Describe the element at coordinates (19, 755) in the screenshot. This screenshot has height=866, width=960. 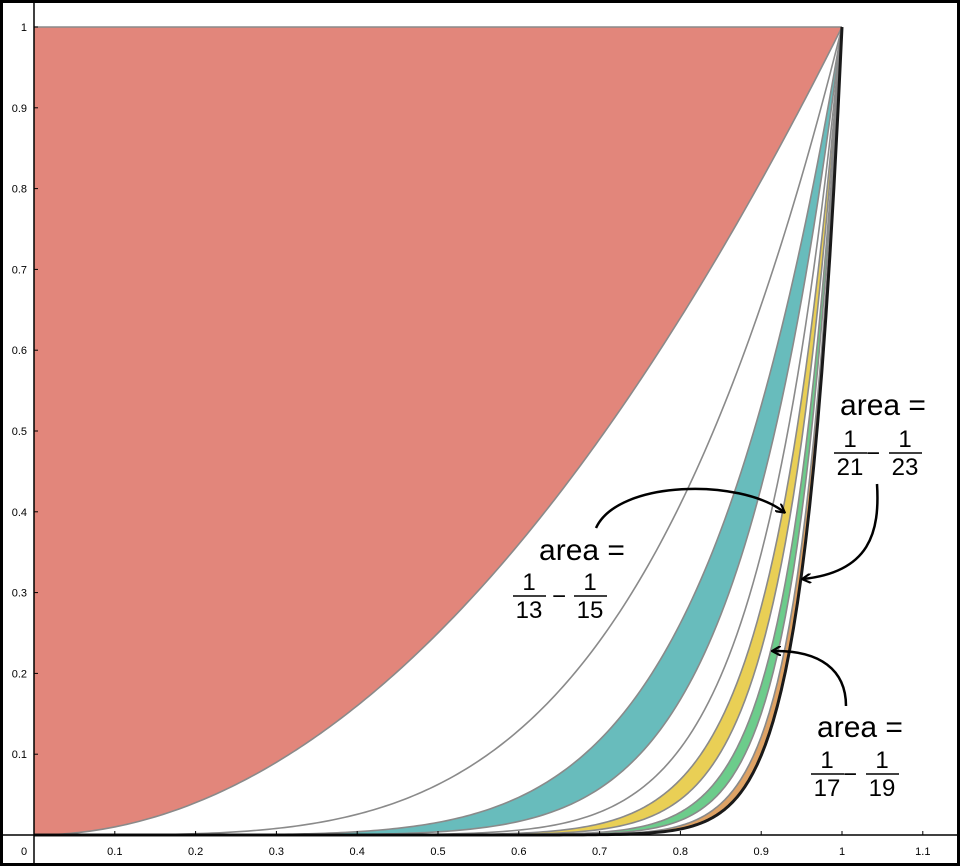
I see `y-tick-label: 0.1` at that location.